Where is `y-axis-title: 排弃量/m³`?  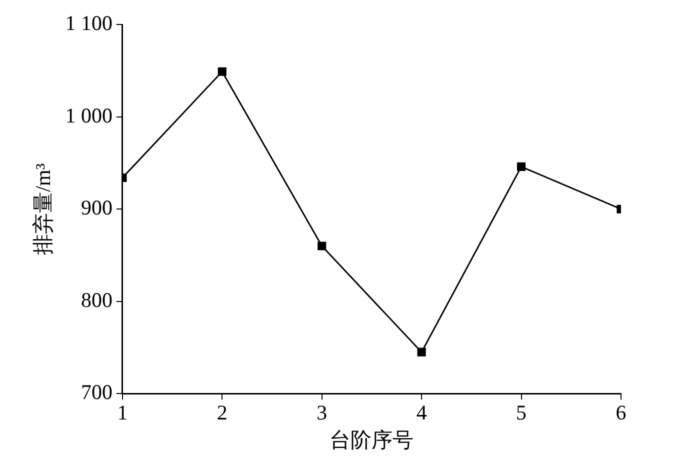 y-axis-title: 排弃量/m³ is located at coordinates (43, 209).